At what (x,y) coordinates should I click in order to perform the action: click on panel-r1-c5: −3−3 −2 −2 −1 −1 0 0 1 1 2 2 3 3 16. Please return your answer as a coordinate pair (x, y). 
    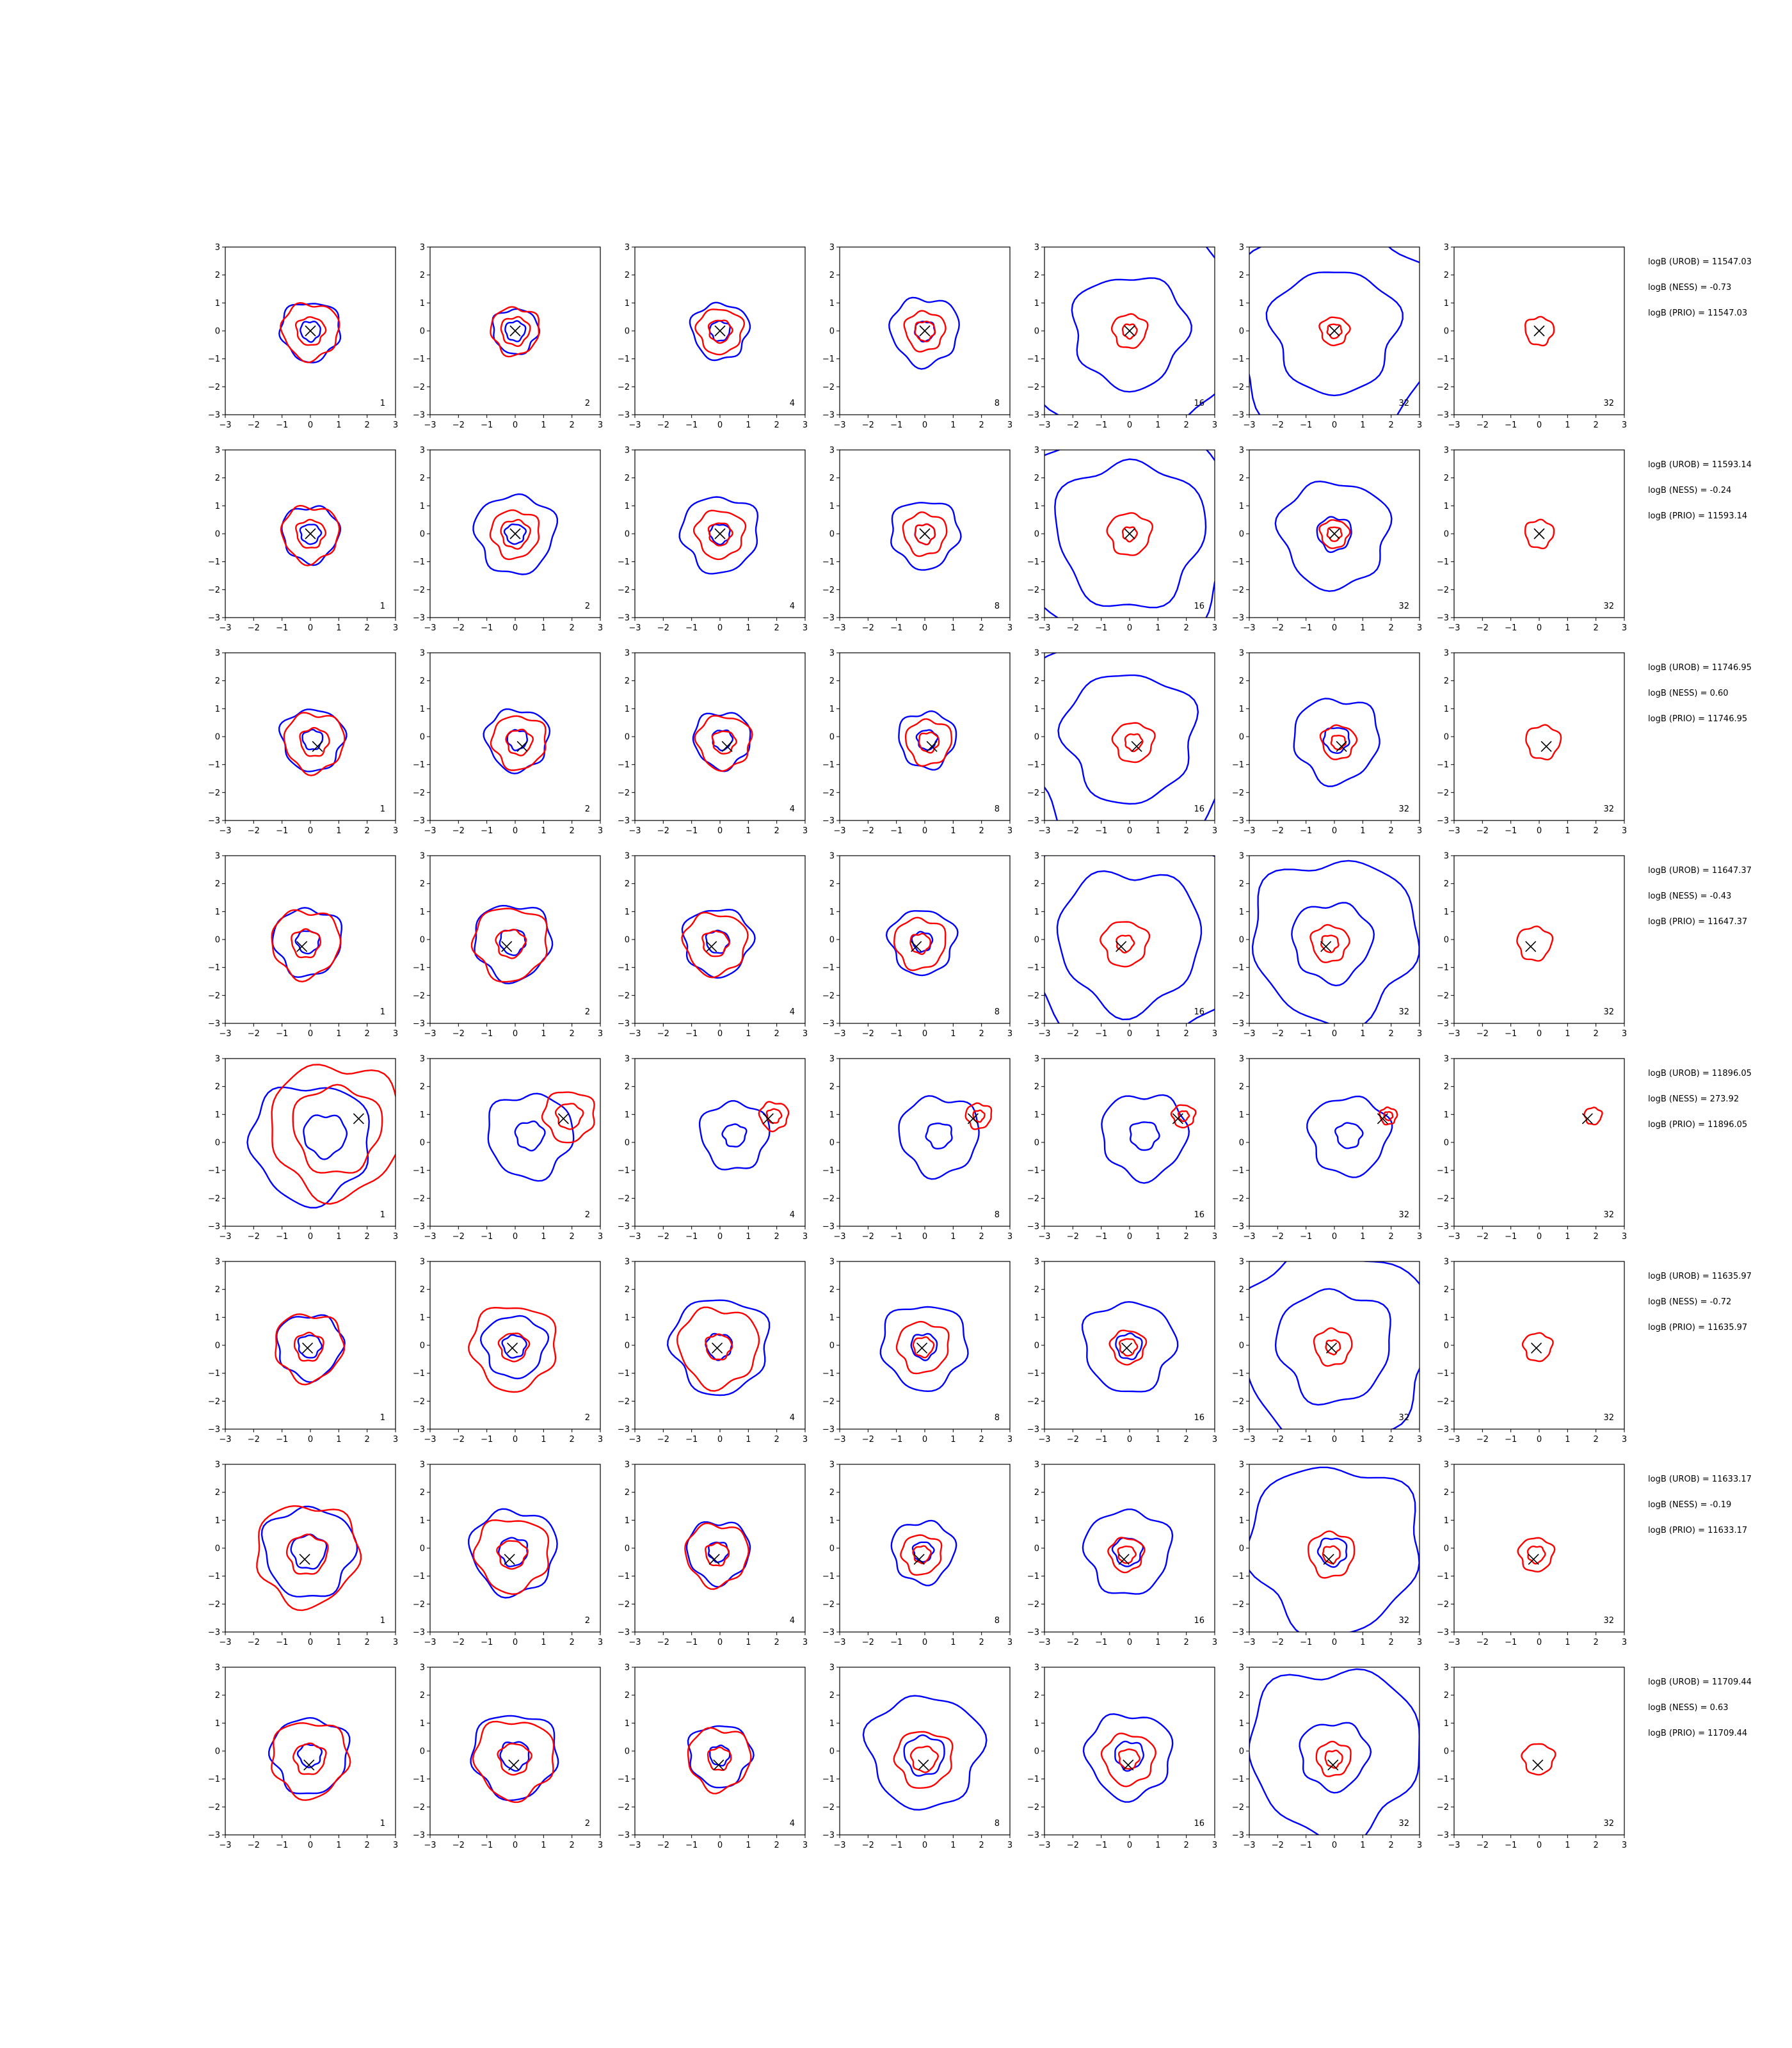
    Looking at the image, I should click on (1122, 337).